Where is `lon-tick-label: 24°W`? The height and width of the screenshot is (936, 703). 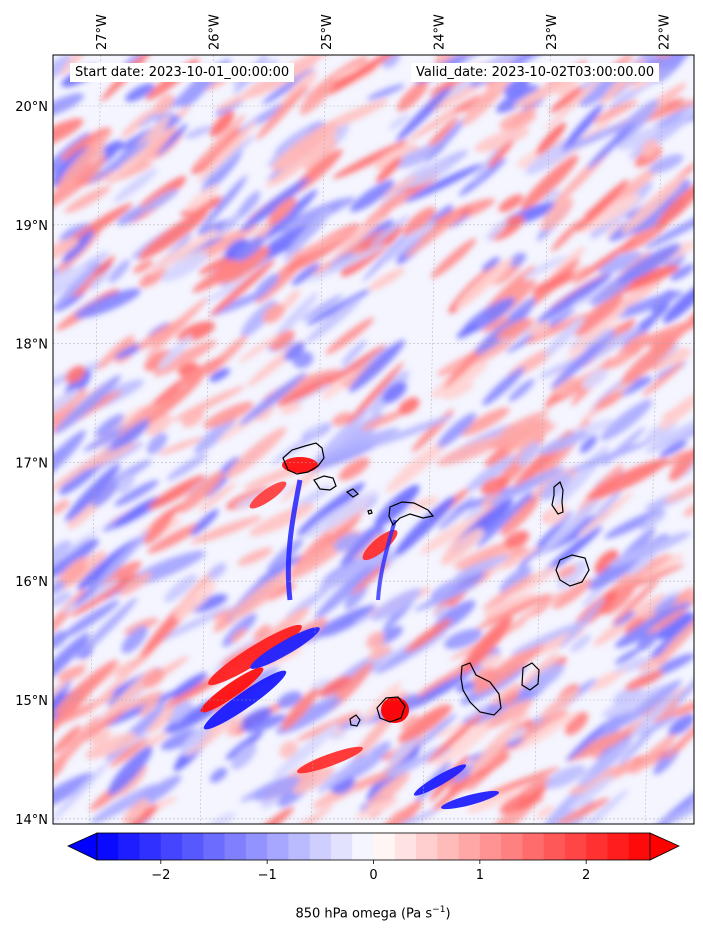 lon-tick-label: 24°W is located at coordinates (439, 32).